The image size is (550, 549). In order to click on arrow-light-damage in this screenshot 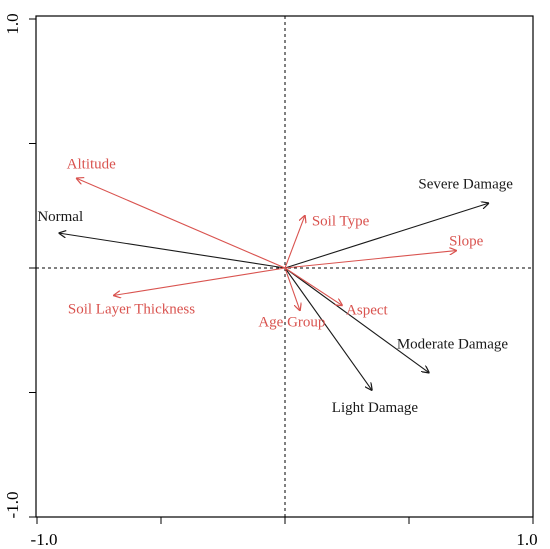, I will do `click(328, 328)`.